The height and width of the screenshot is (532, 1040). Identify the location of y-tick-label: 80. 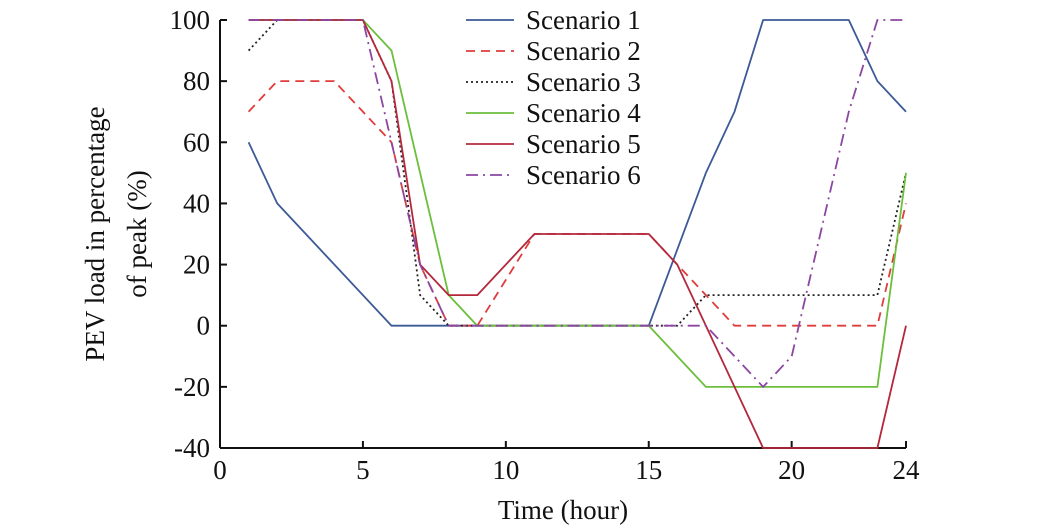
(196, 81).